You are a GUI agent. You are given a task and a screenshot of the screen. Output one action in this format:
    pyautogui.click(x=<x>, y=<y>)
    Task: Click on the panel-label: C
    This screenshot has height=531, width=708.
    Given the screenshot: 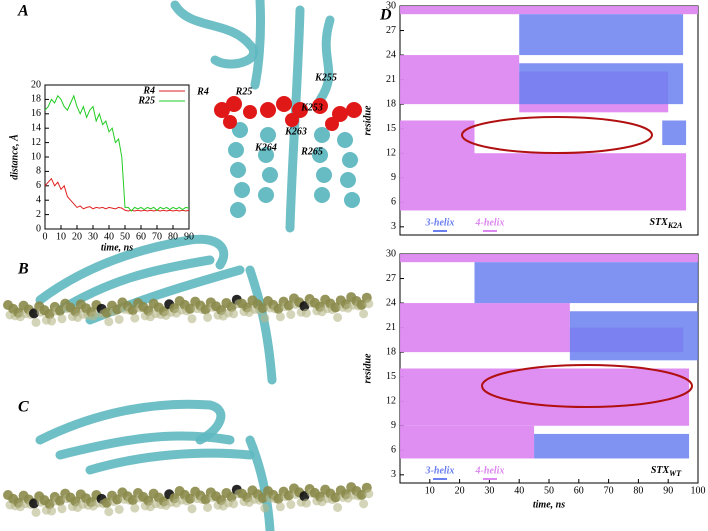 What is the action you would take?
    pyautogui.click(x=23, y=407)
    